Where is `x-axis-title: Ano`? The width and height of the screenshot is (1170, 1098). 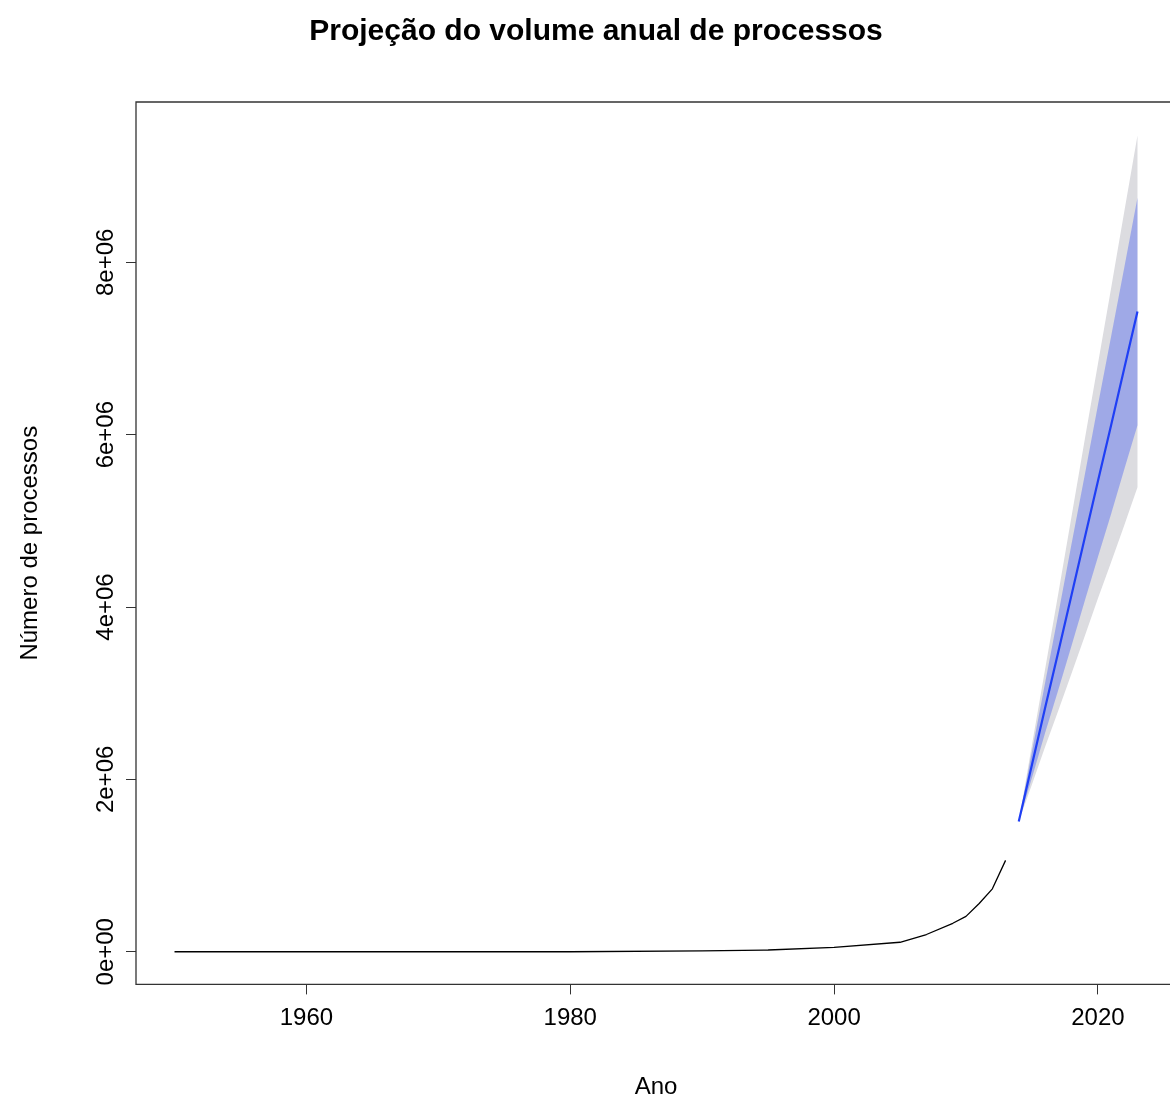 x-axis-title: Ano is located at coordinates (656, 1085).